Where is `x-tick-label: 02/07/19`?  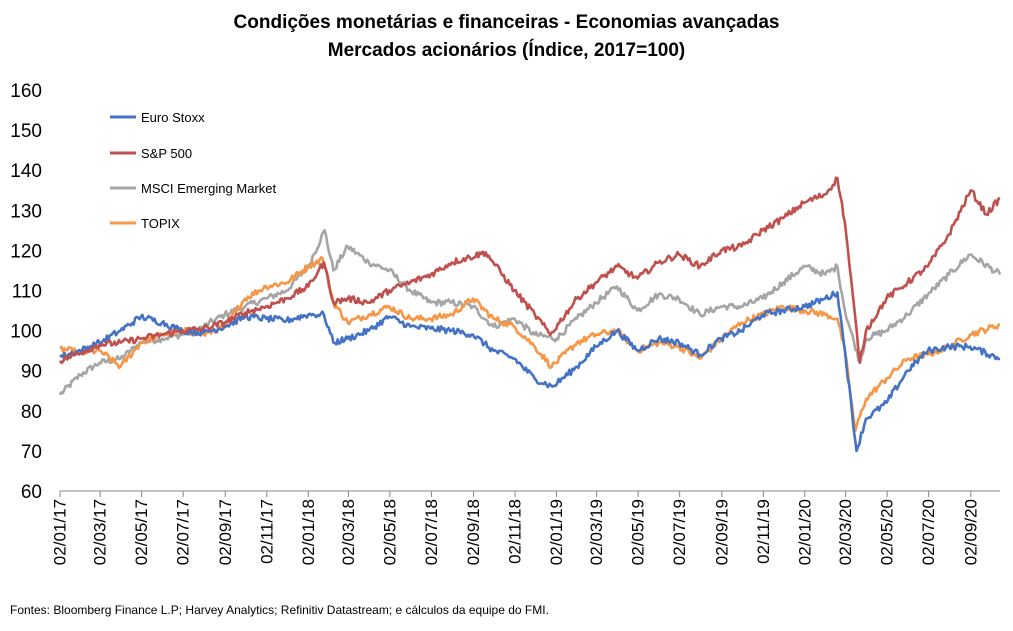
x-tick-label: 02/07/19 is located at coordinates (679, 532).